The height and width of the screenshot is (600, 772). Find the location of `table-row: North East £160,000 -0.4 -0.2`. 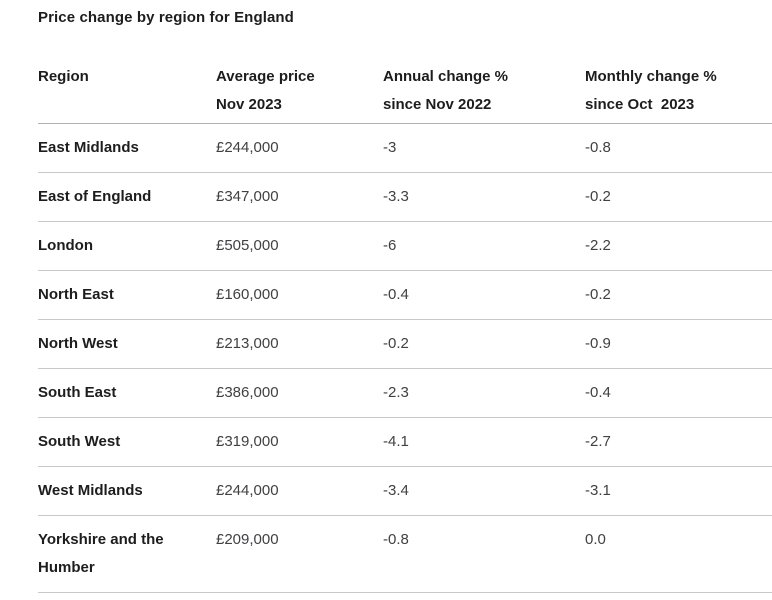

table-row: North East £160,000 -0.4 -0.2 is located at coordinates (405, 295).